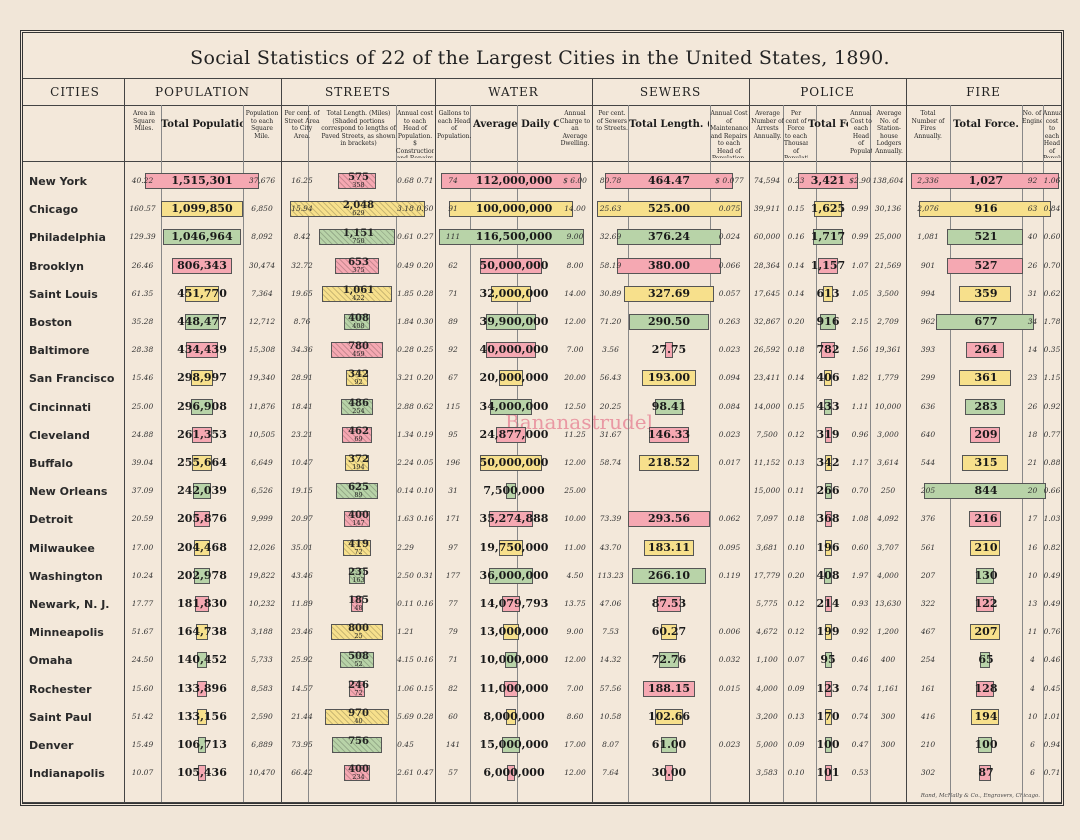  I want to click on paved-length: 72, so click(358, 551).